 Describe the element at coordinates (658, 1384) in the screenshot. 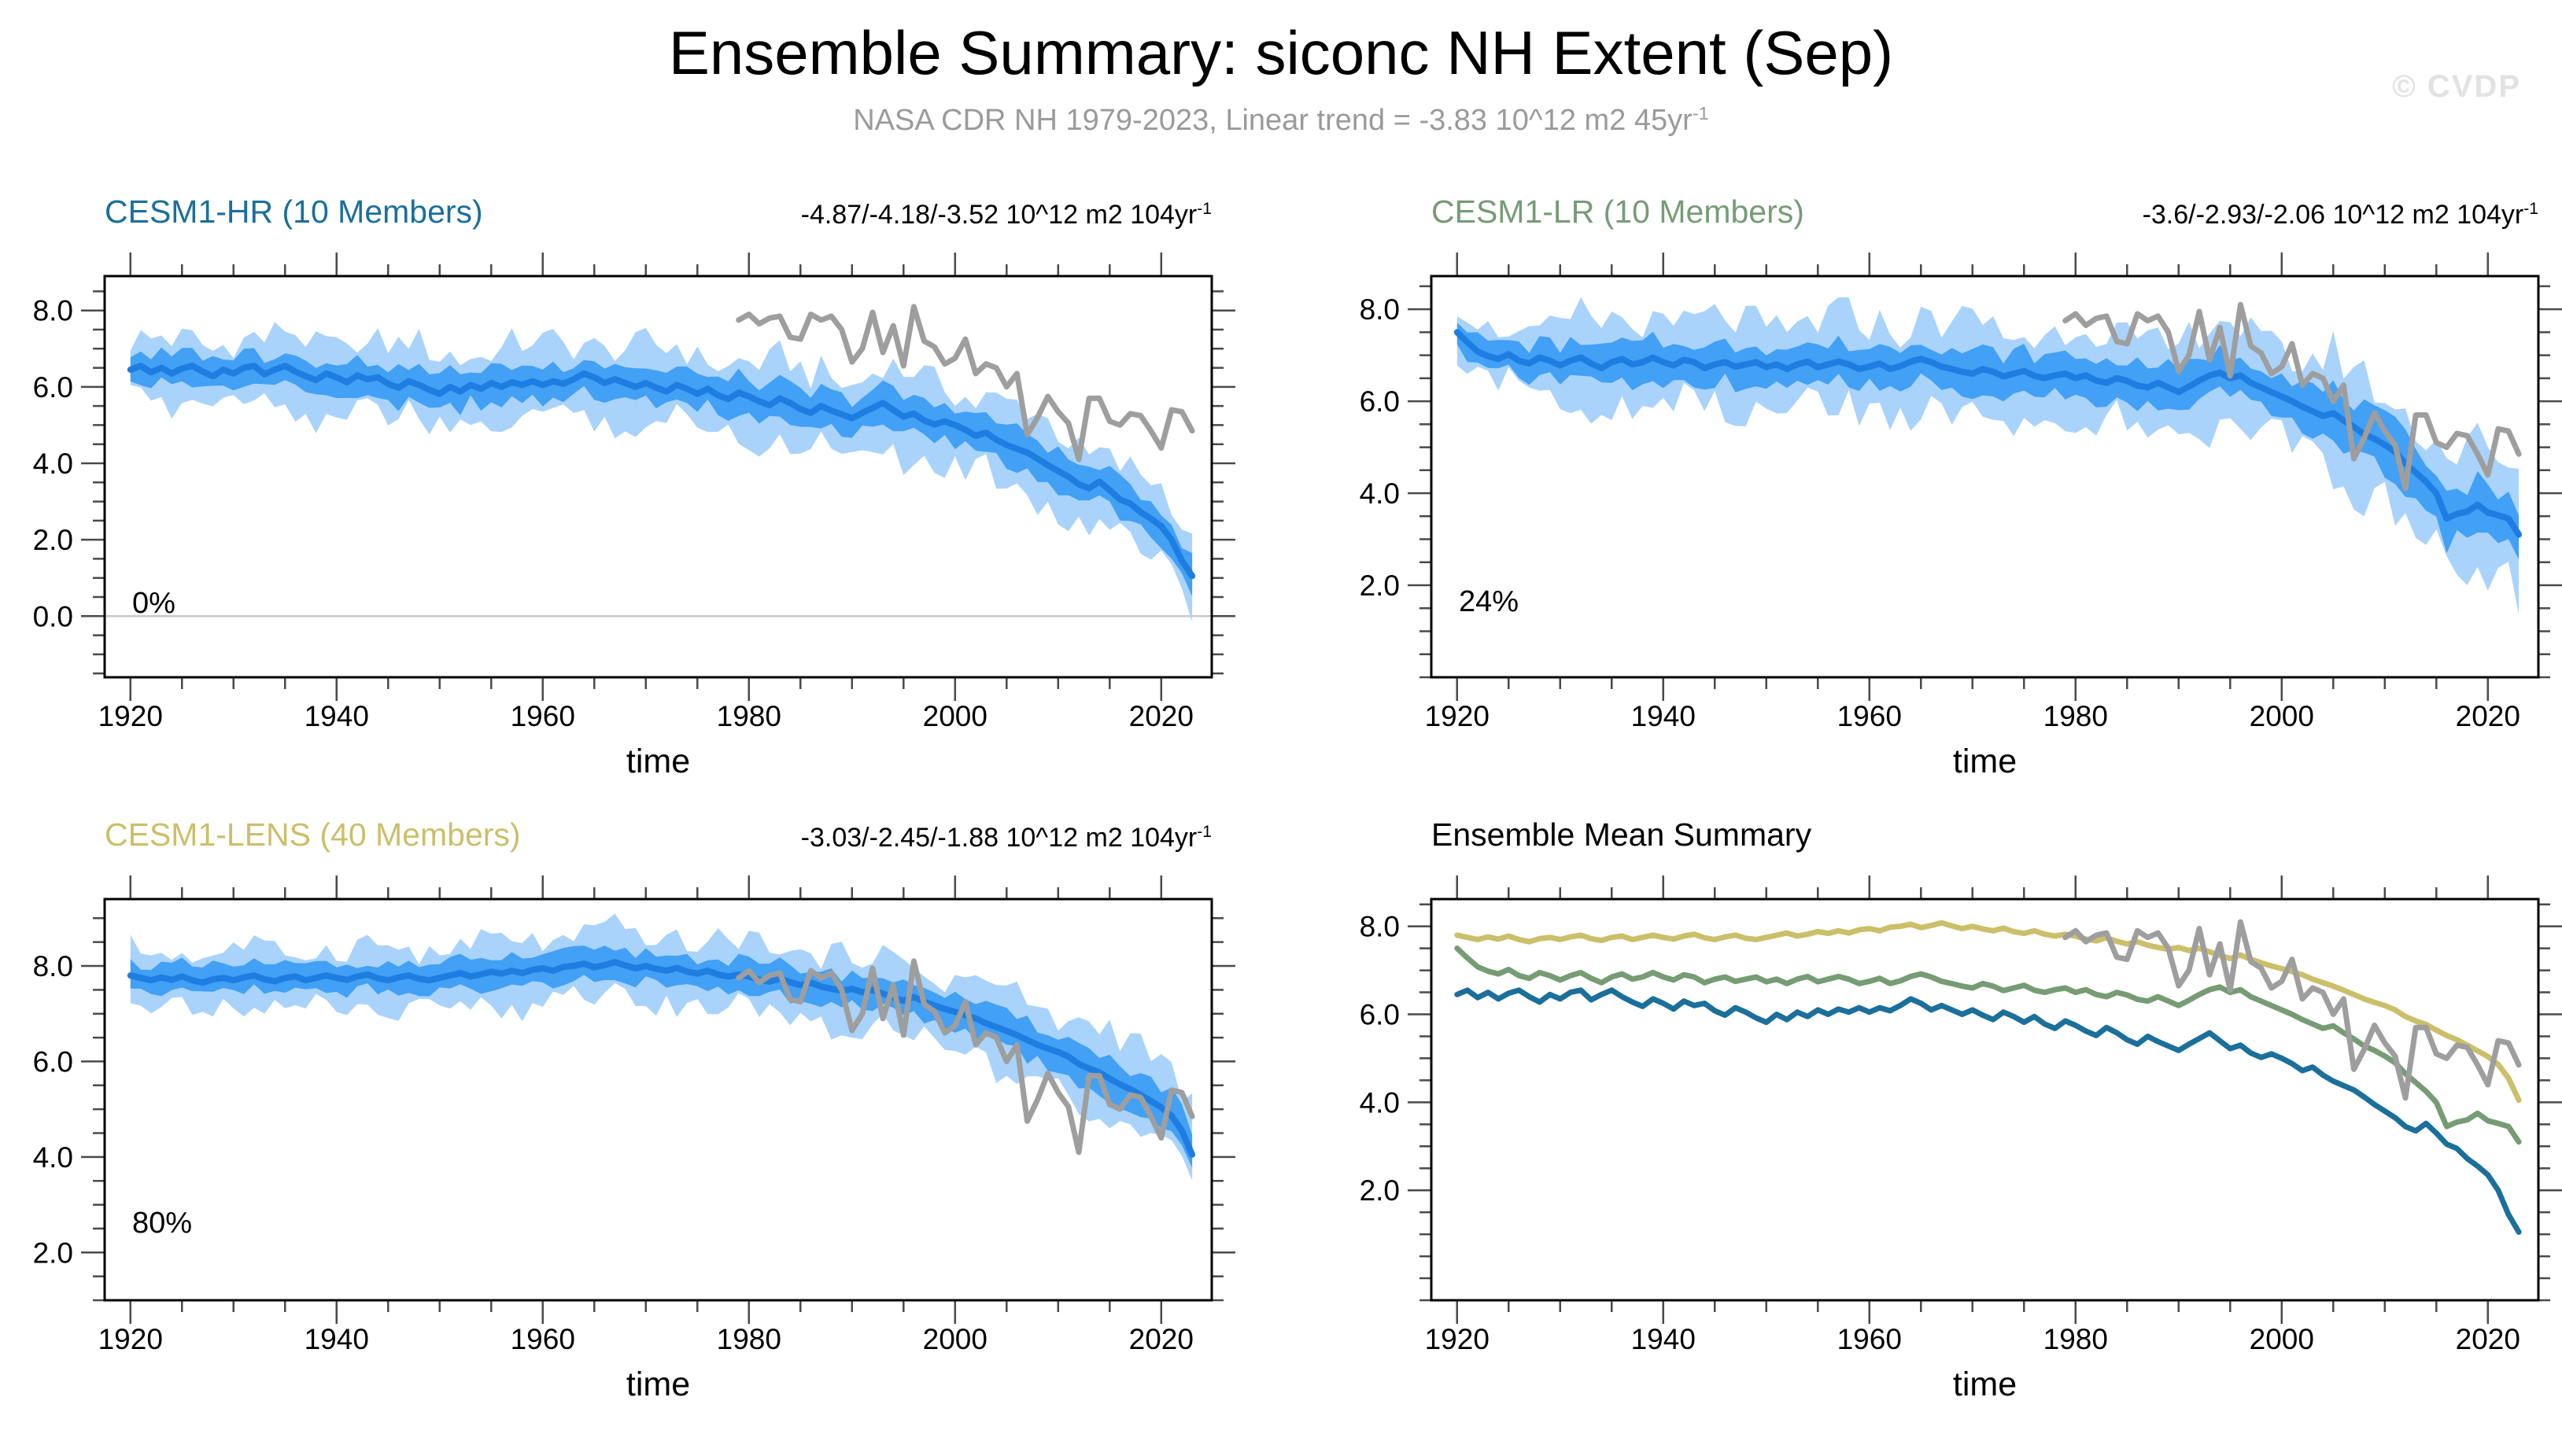

I see `panel-3-xaxis-label: time` at that location.